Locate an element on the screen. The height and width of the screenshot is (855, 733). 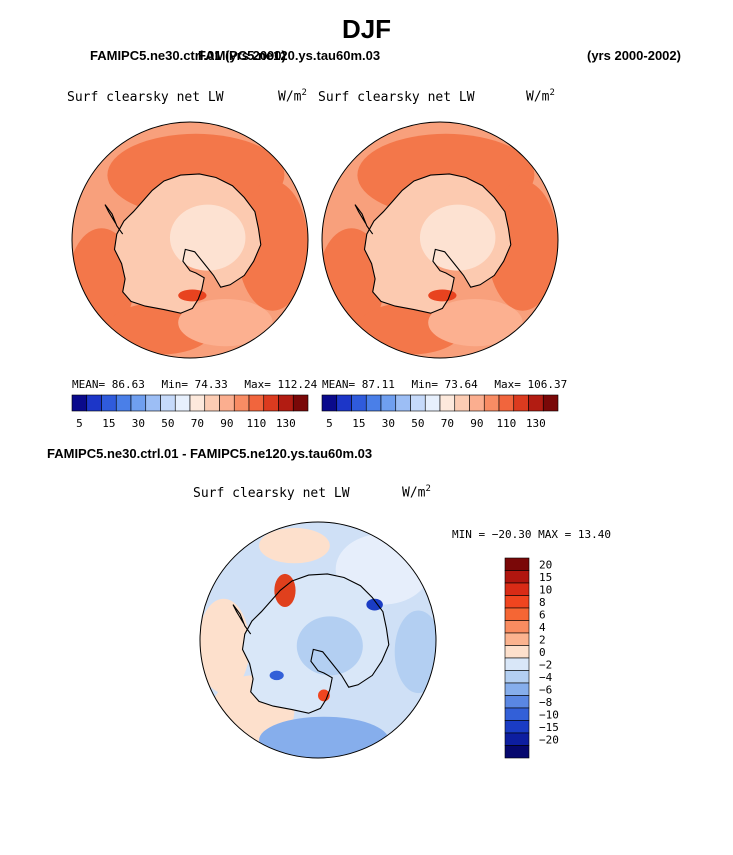
colorbar-tick-label: −4 is located at coordinates (546, 677).